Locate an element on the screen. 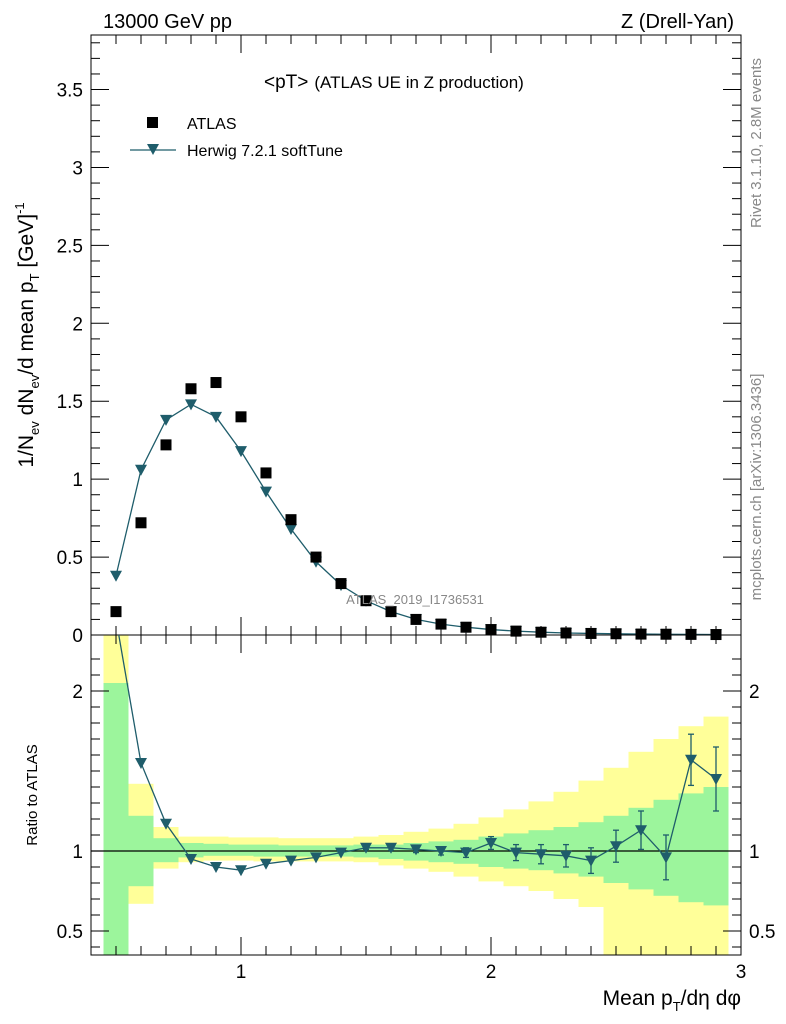 The width and height of the screenshot is (786, 1024). y-tick-label: 0 is located at coordinates (77, 636).